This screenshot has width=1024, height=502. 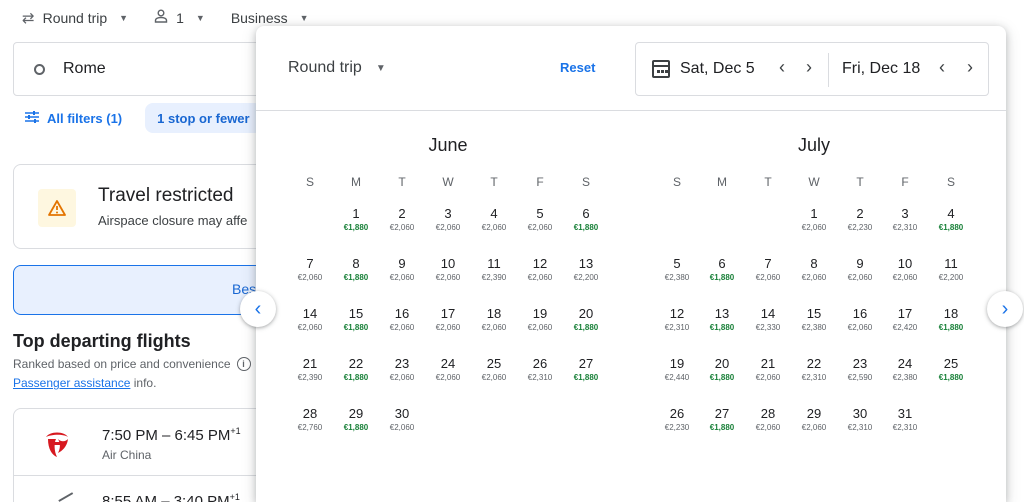 What do you see at coordinates (448, 224) in the screenshot?
I see `calendar-day: 3 €2,060` at bounding box center [448, 224].